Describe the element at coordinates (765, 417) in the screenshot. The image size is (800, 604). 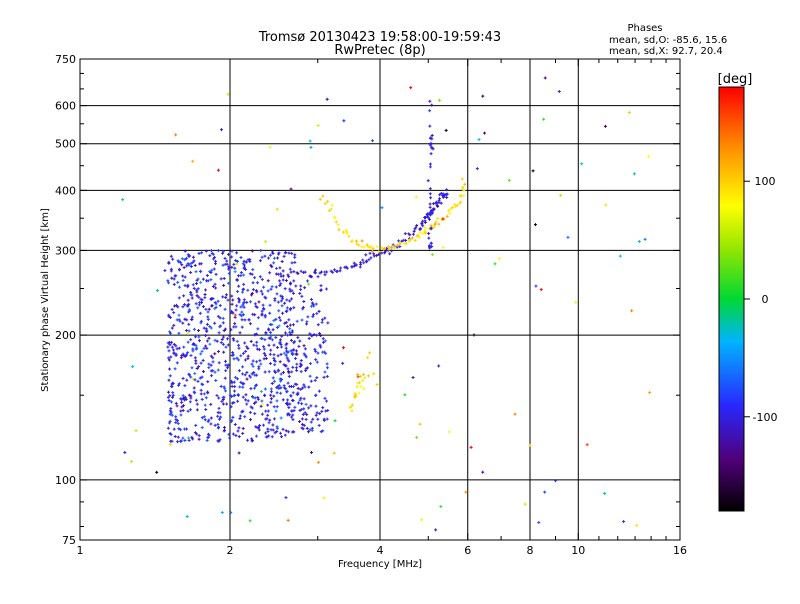
I see `colorbar-tick-label: -100` at that location.